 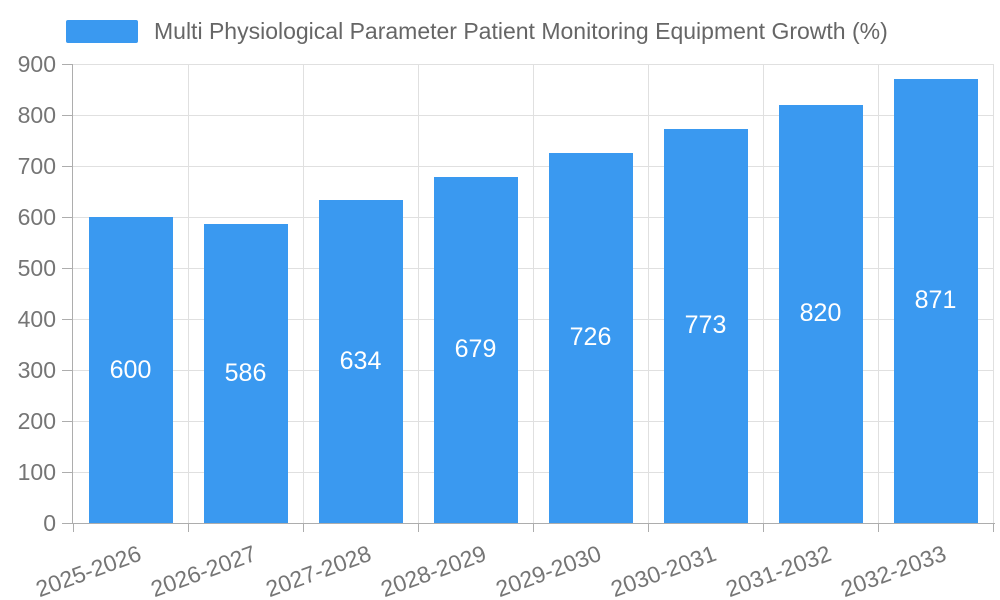 I want to click on x-axis-label: 2031-2032, so click(x=778, y=570).